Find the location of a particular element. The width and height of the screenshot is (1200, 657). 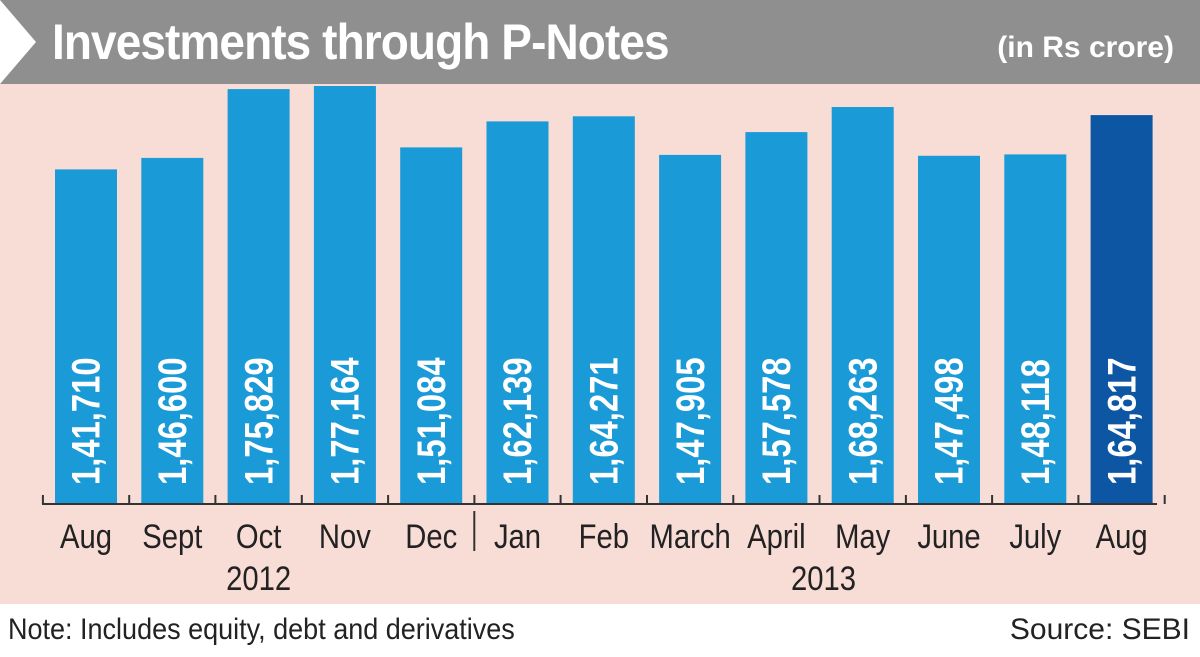

bar-value-label: 1,75,829 is located at coordinates (258, 421).